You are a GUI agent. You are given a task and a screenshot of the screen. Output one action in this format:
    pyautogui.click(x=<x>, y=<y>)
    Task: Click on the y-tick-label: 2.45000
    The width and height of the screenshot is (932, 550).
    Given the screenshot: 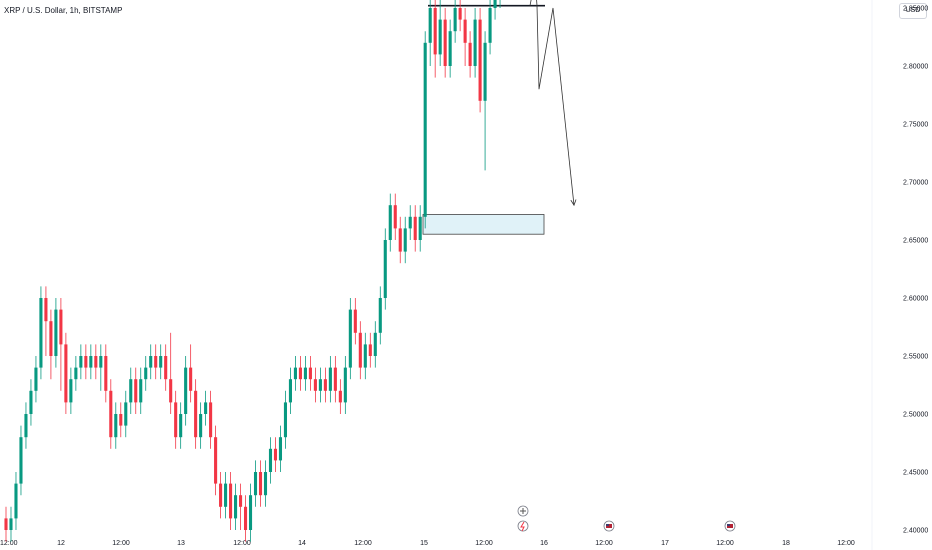 What is the action you would take?
    pyautogui.click(x=915, y=473)
    